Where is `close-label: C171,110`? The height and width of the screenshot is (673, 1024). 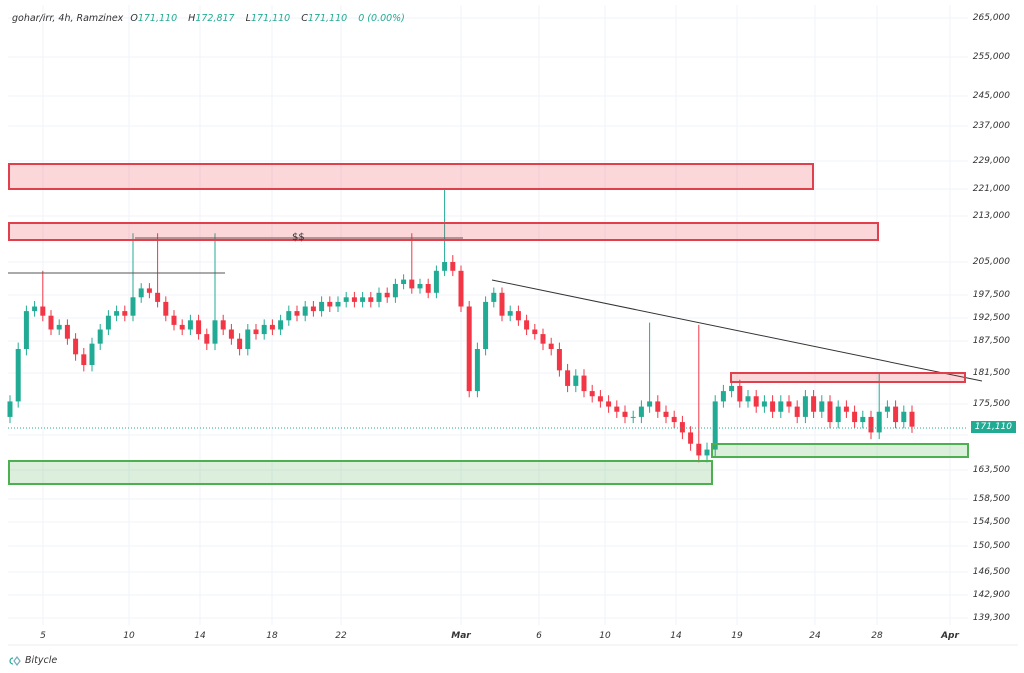
close-label: C171,110 is located at coordinates (326, 18).